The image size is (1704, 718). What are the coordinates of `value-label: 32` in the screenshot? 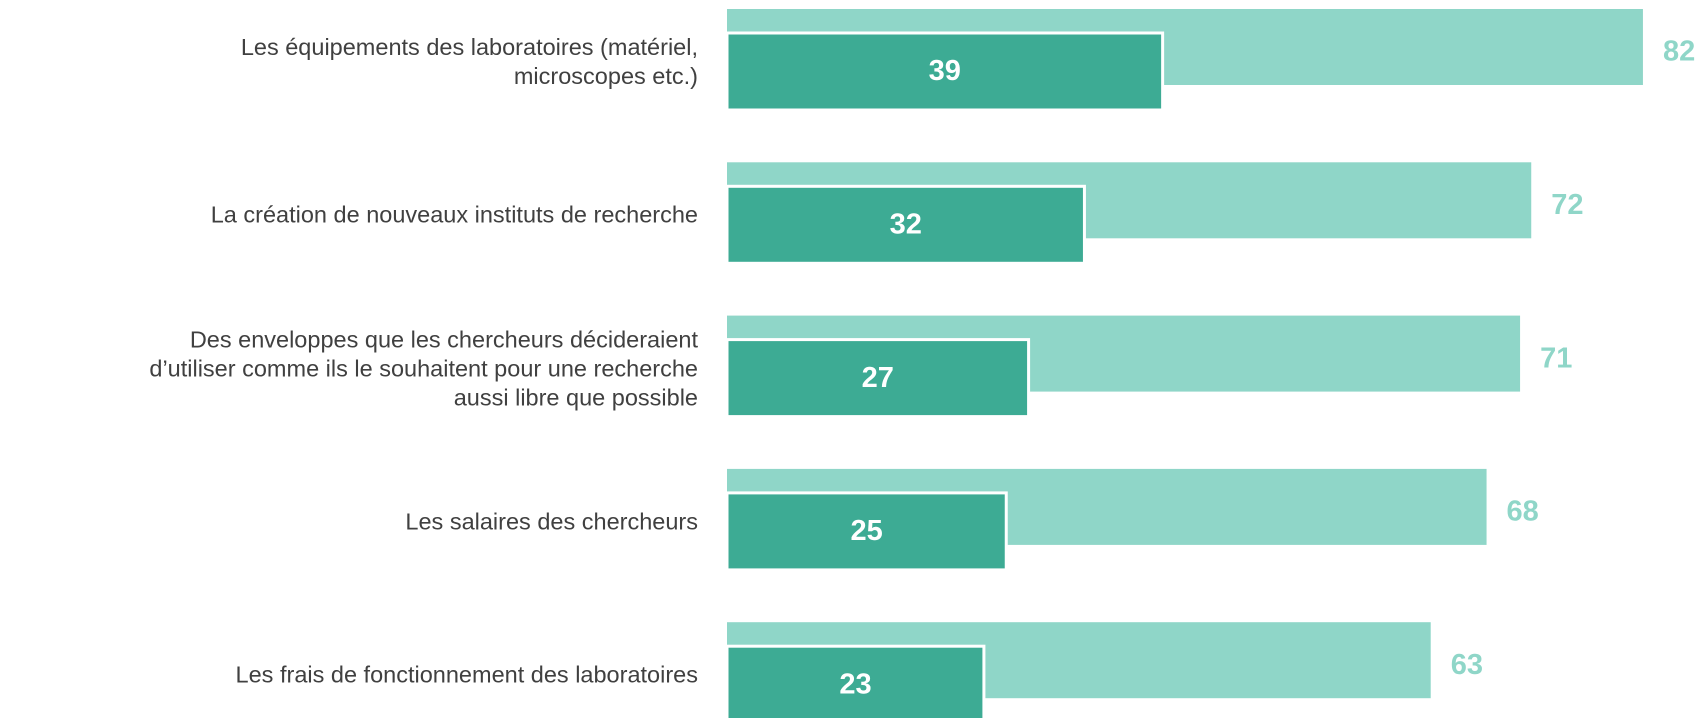 It's located at (906, 224).